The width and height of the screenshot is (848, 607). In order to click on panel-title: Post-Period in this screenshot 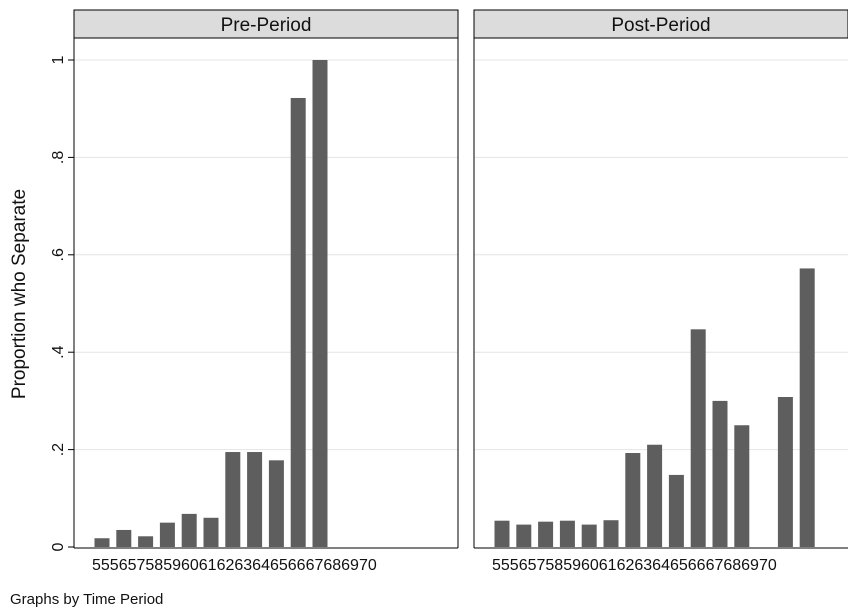, I will do `click(660, 25)`.